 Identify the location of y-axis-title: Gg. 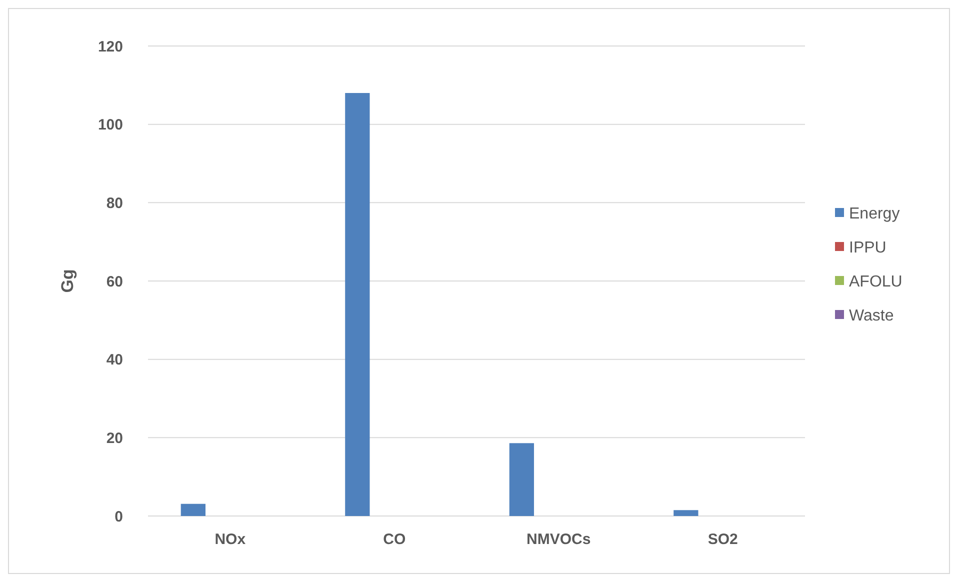
(67, 281).